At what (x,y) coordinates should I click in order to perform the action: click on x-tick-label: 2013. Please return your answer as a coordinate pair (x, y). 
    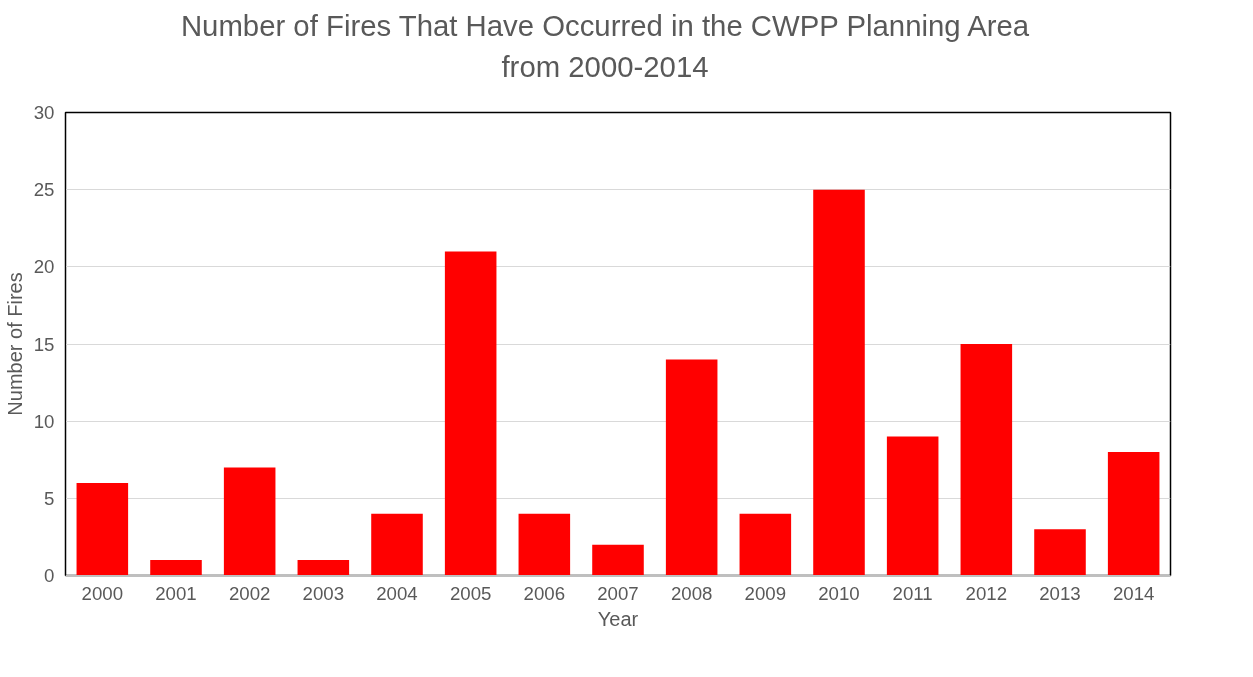
    Looking at the image, I should click on (1060, 593).